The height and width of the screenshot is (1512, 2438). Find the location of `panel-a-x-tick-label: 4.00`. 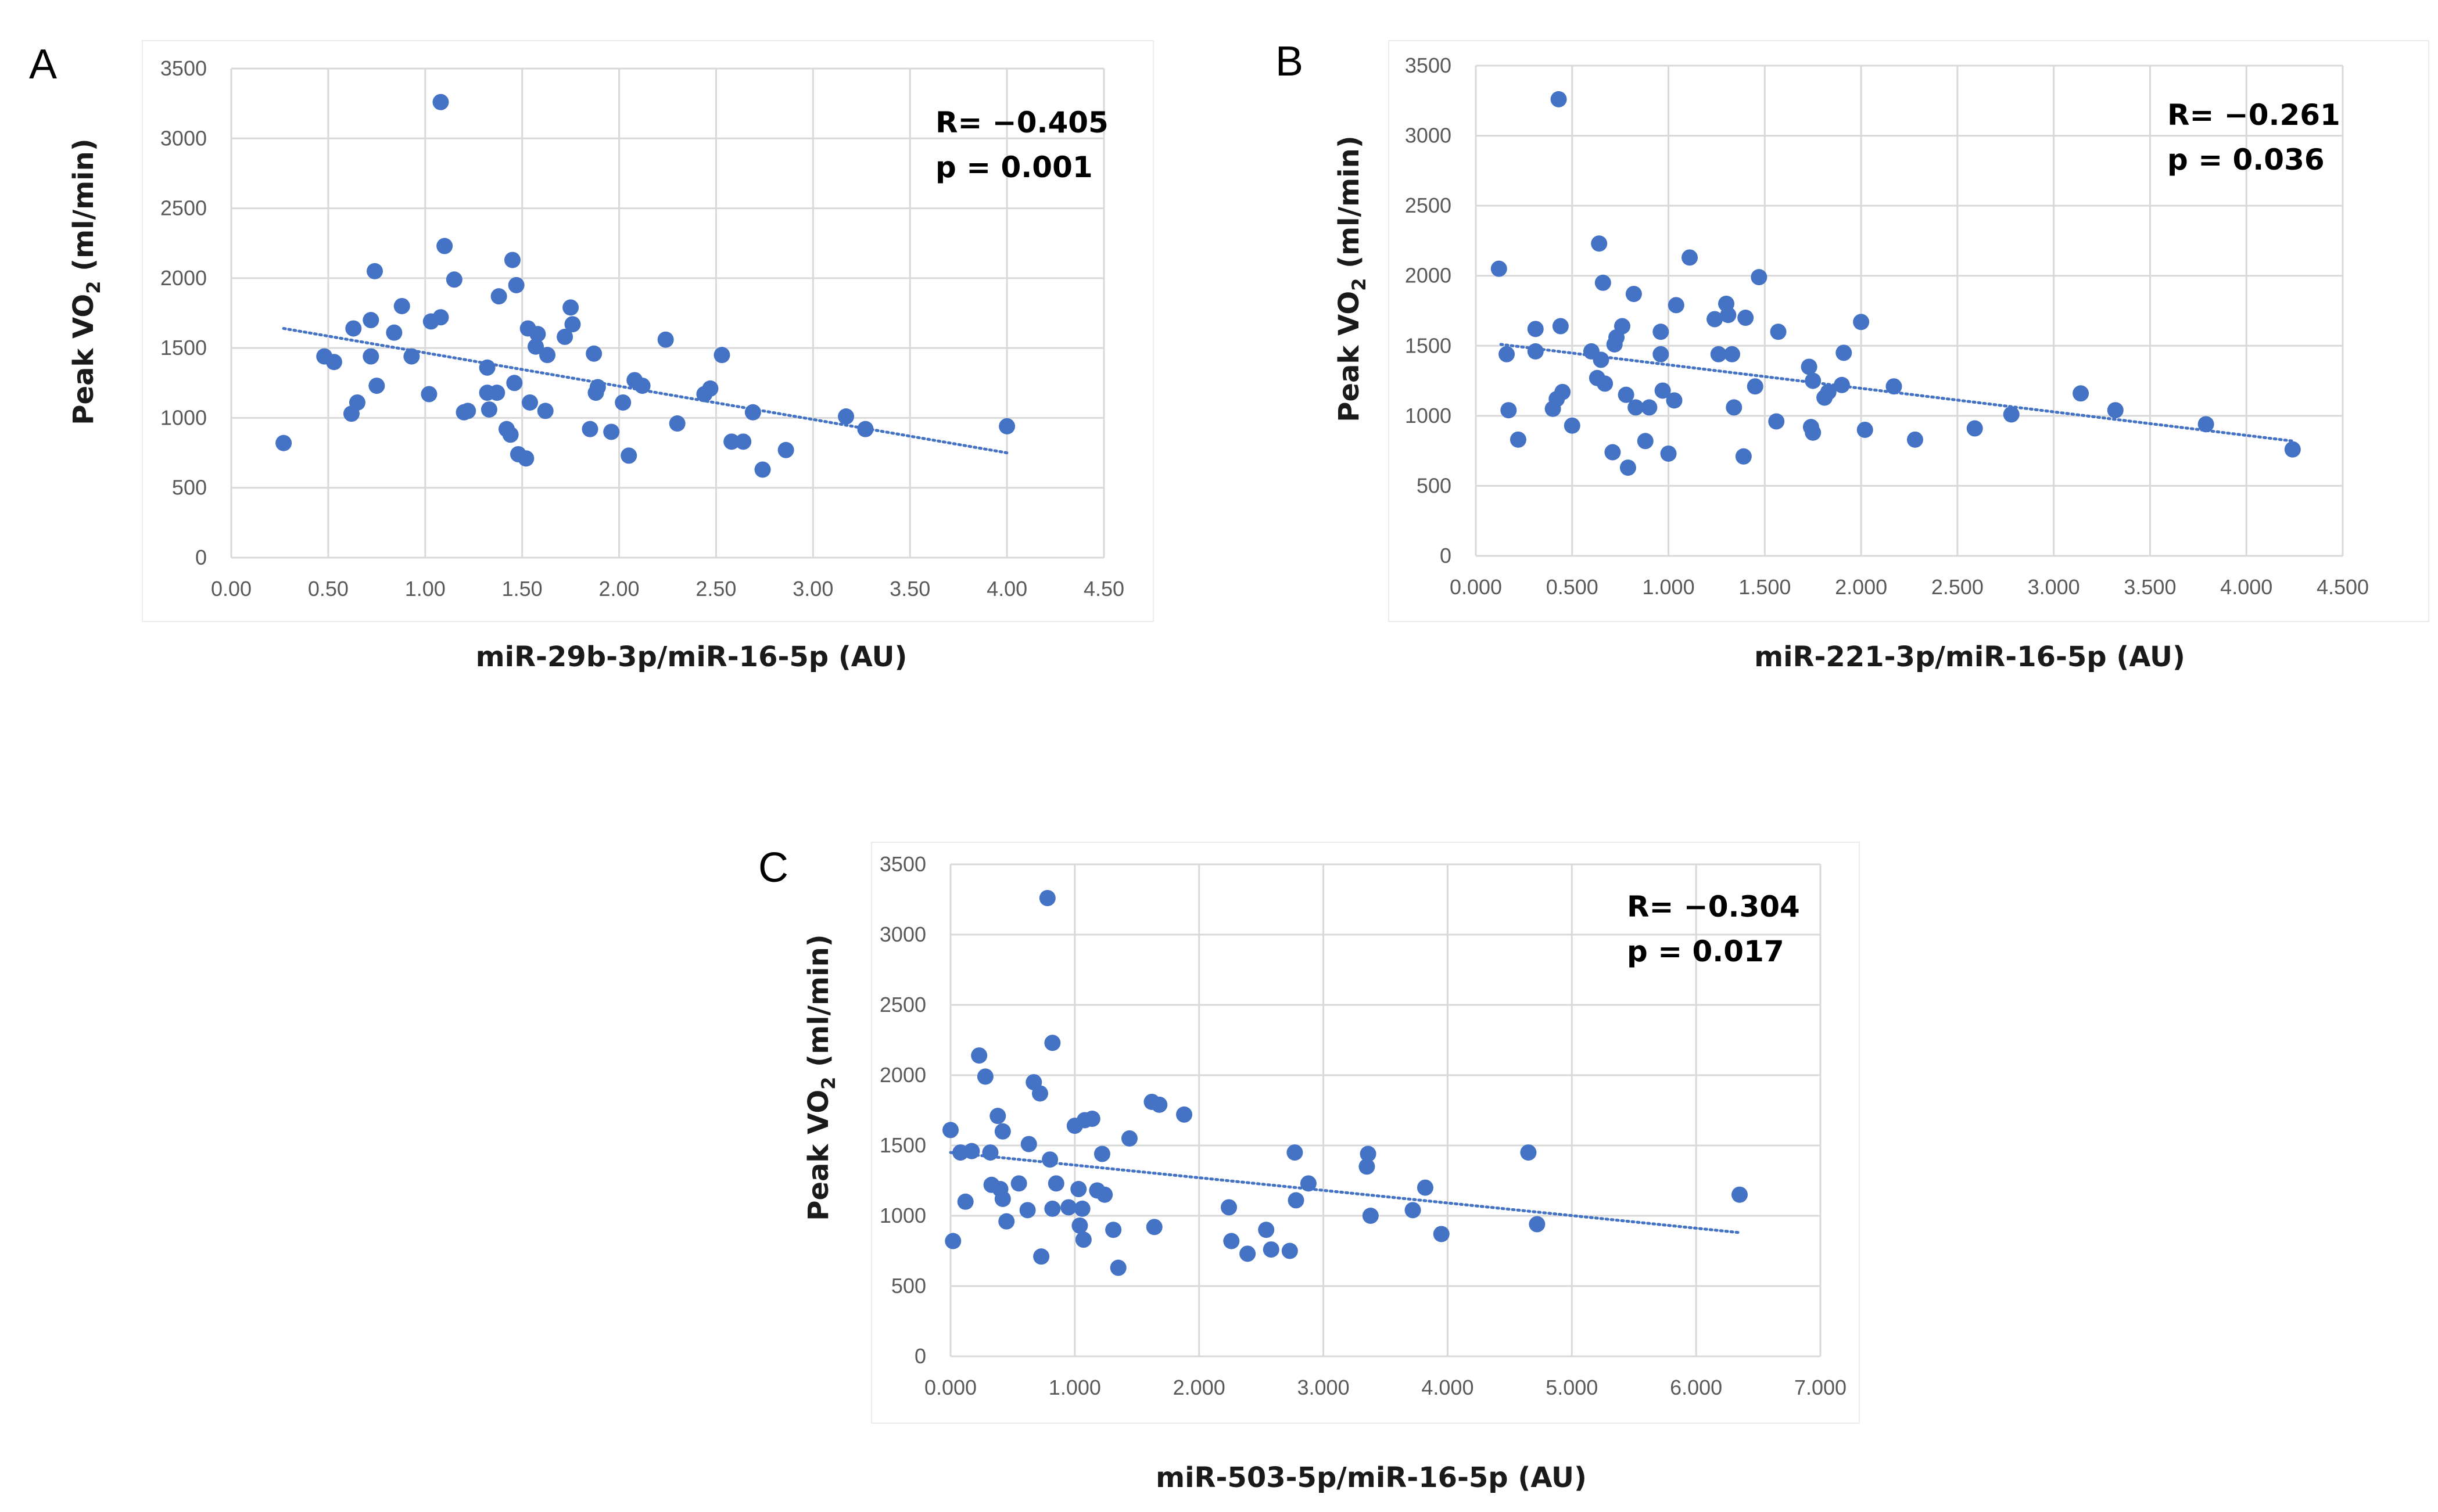

panel-a-x-tick-label: 4.00 is located at coordinates (1007, 589).